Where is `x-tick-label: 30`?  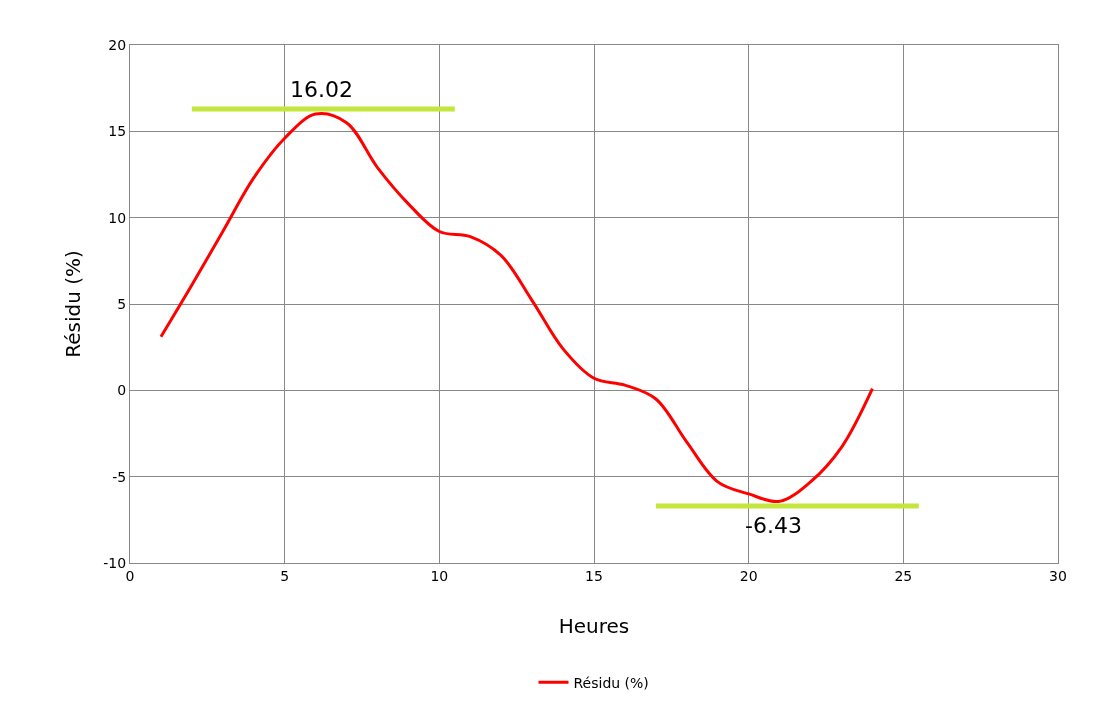 x-tick-label: 30 is located at coordinates (1058, 575).